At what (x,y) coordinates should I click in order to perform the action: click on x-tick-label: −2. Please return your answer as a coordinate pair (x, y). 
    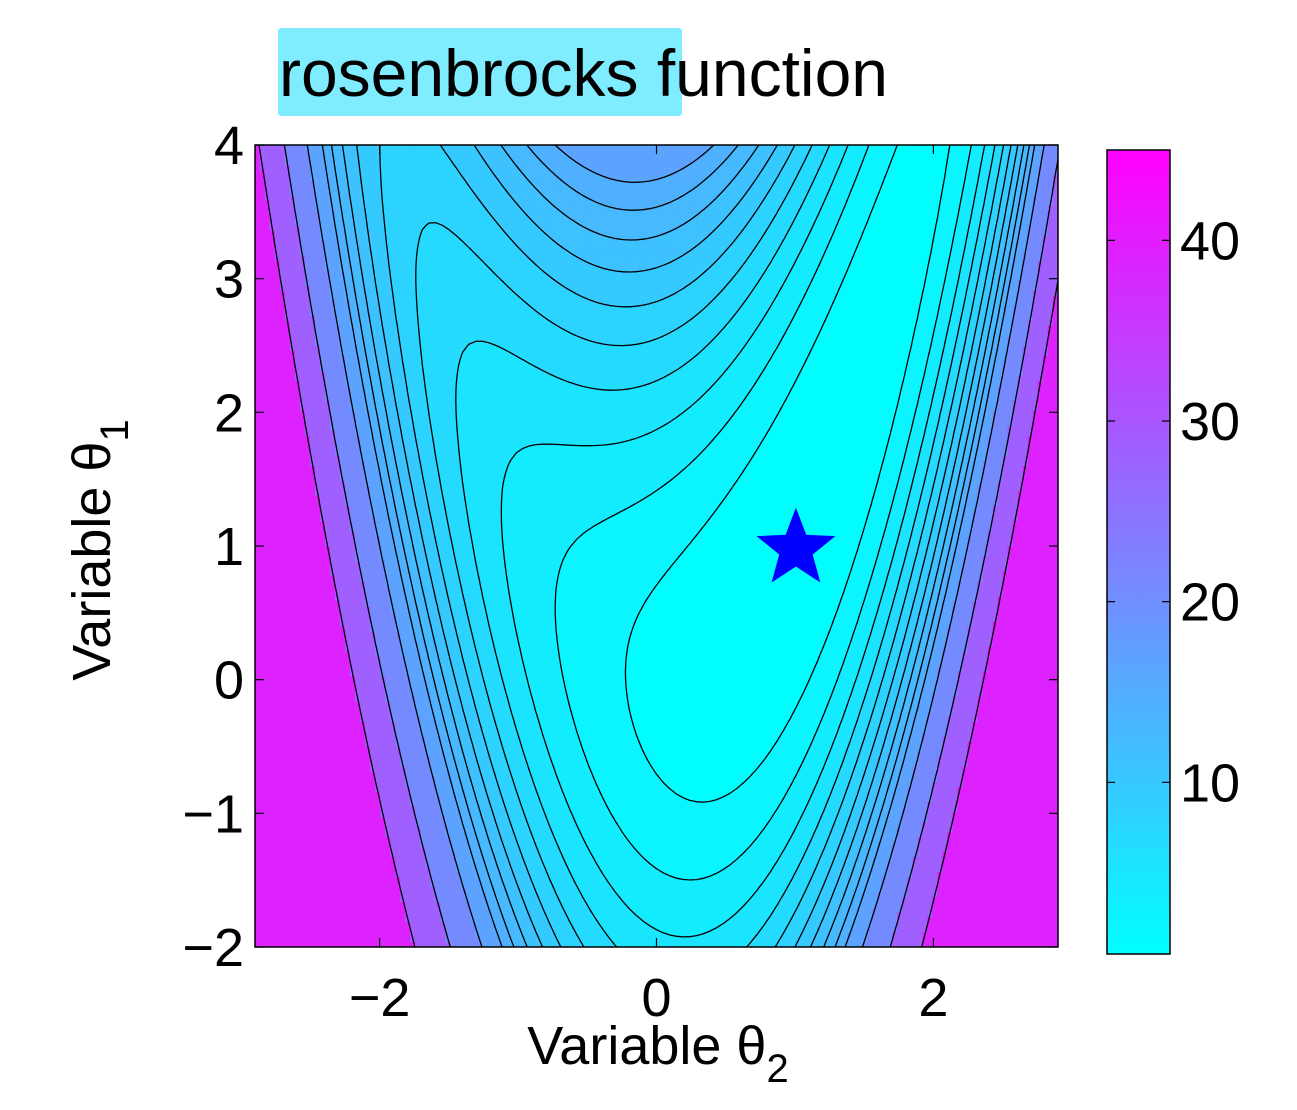
    Looking at the image, I should click on (380, 998).